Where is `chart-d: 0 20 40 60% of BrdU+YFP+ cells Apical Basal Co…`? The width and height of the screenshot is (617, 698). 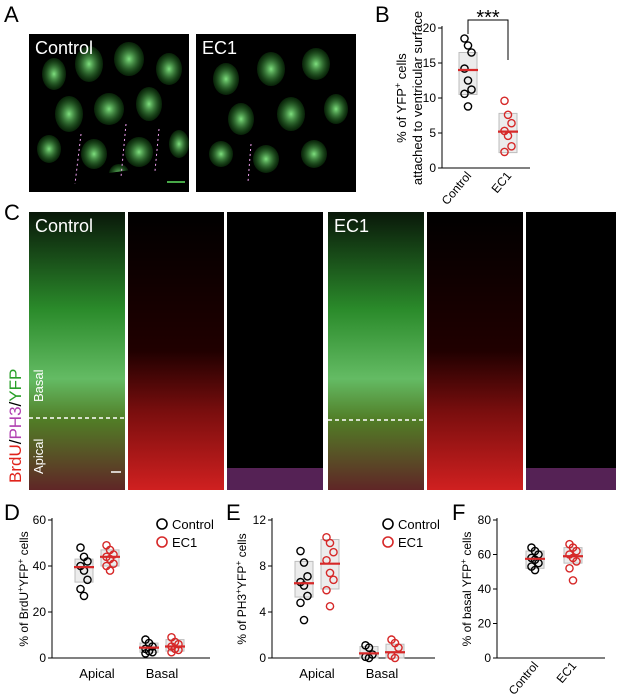
chart-d: 0 20 40 60% of BrdU+YFP+ cells Apical Basal Co… is located at coordinates (114, 597).